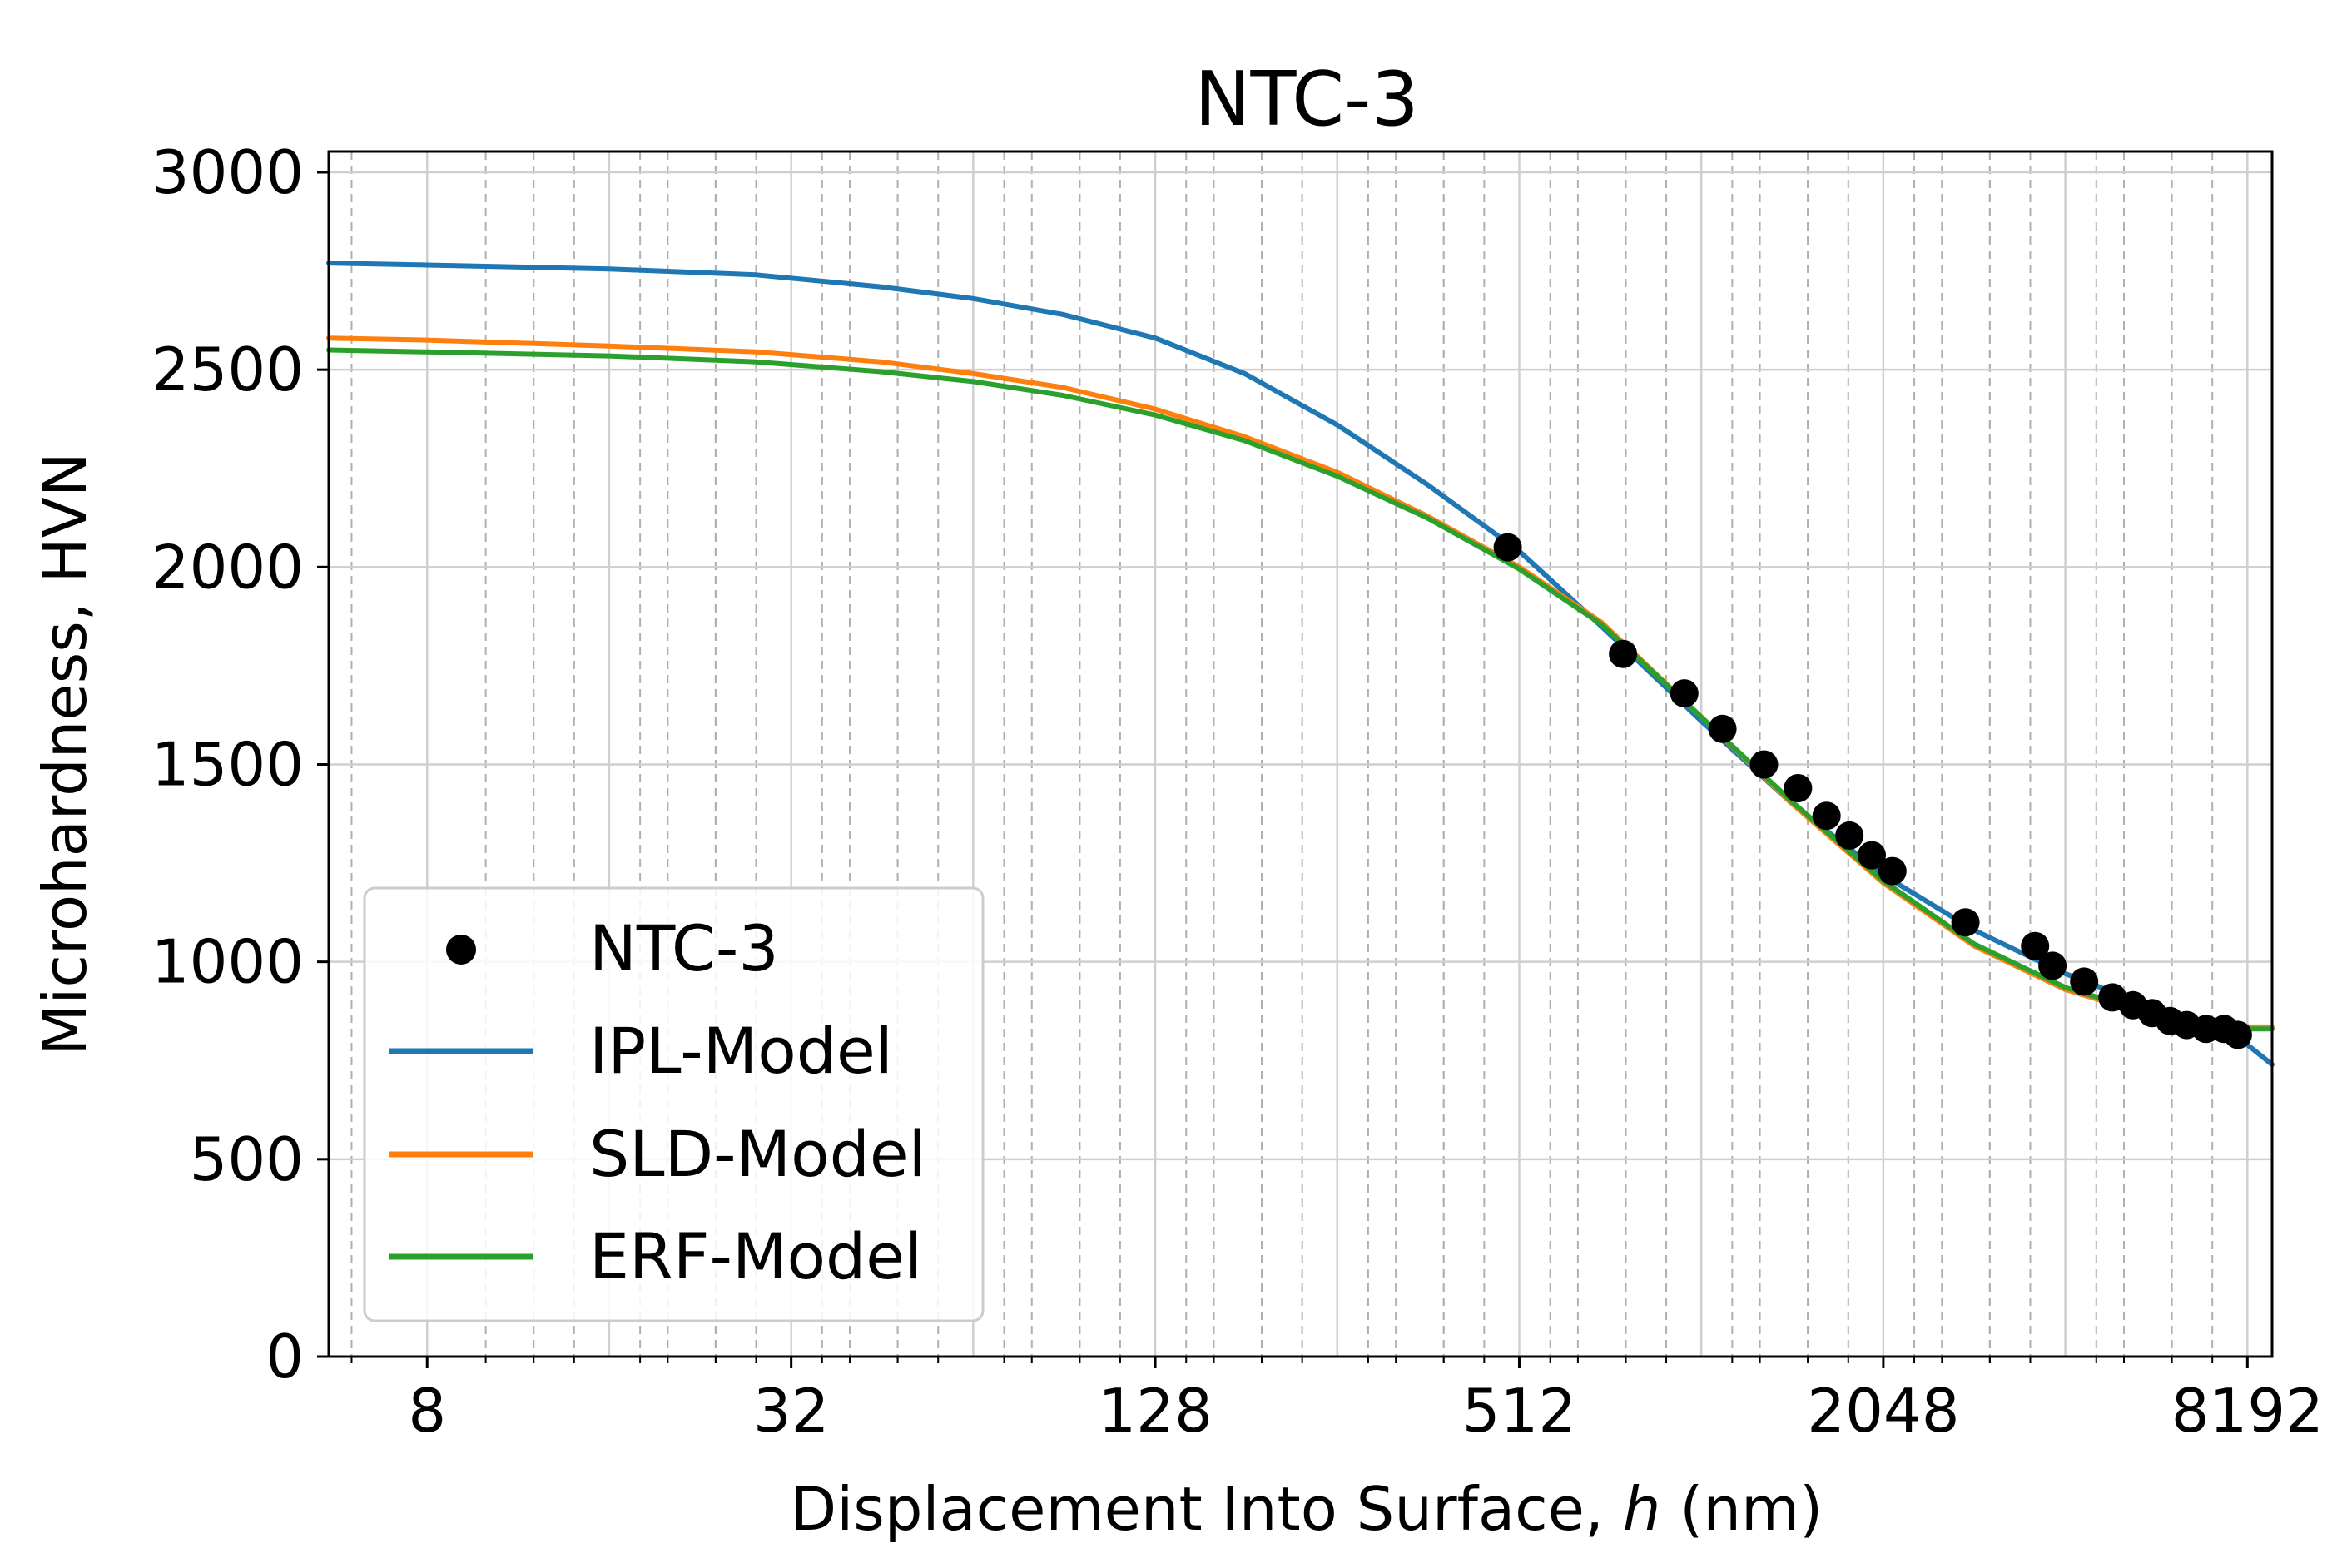 The width and height of the screenshot is (2332, 1568). I want to click on x-tick-label: 8, so click(427, 1411).